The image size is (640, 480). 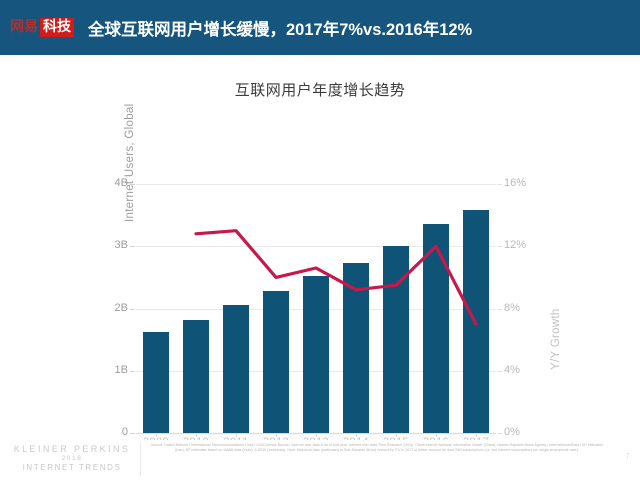 I want to click on y-axis-right-tick-label: 16%, so click(x=515, y=183).